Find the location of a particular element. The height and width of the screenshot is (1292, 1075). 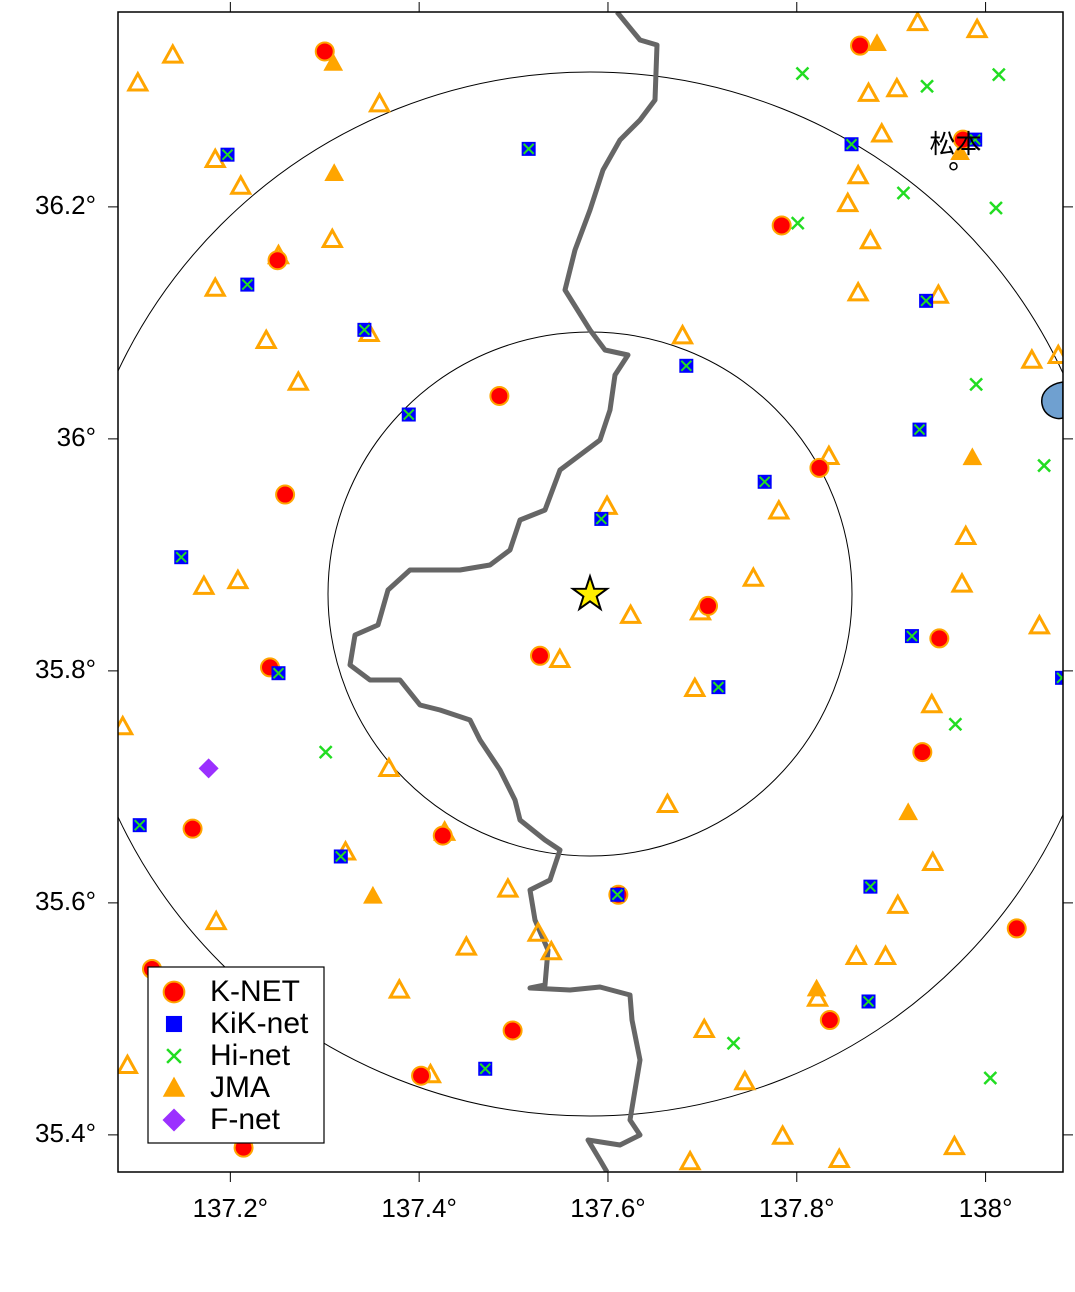

y-tick-label: 36° is located at coordinates (76, 437).